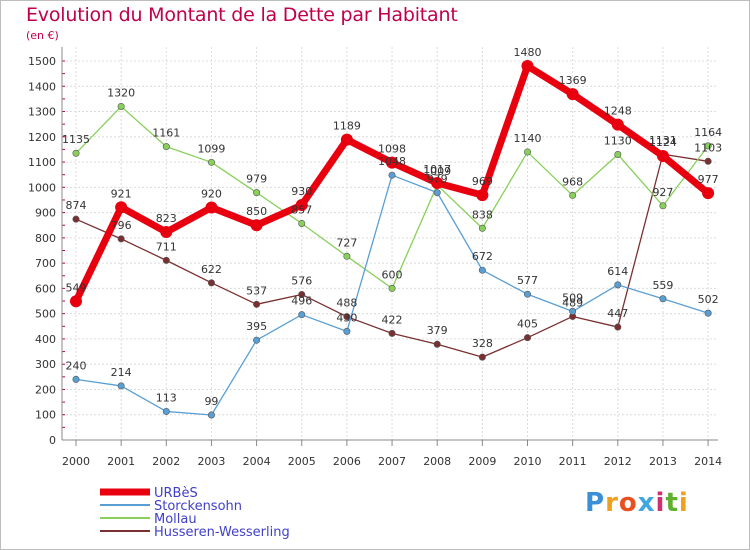 This screenshot has width=750, height=550. Describe the element at coordinates (166, 133) in the screenshot. I see `data-label: 1161` at that location.